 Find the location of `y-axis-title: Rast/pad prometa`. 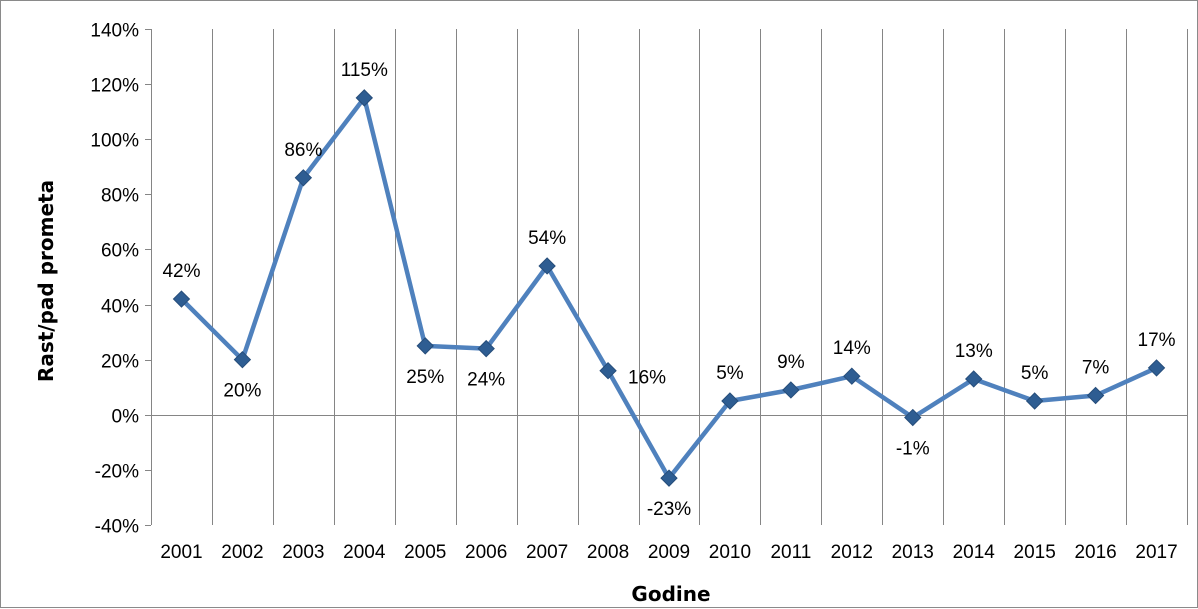

y-axis-title: Rast/pad prometa is located at coordinates (46, 281).